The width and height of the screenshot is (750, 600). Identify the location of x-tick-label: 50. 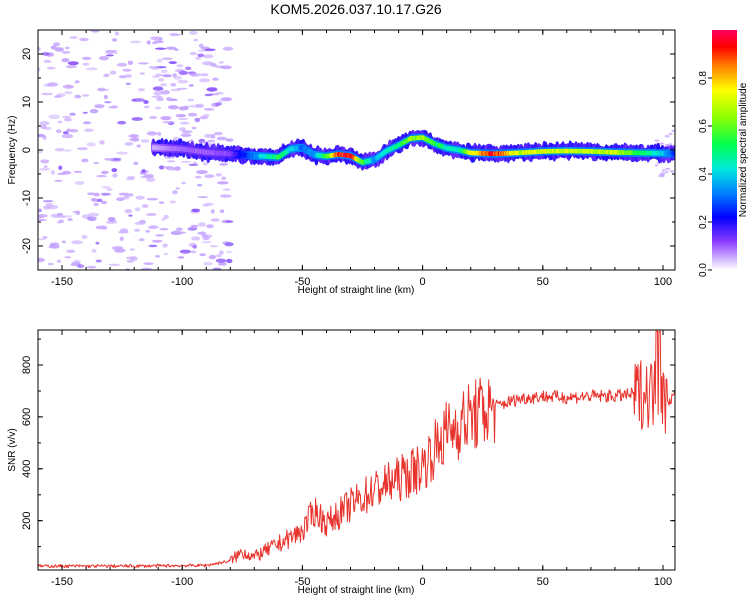
(543, 582).